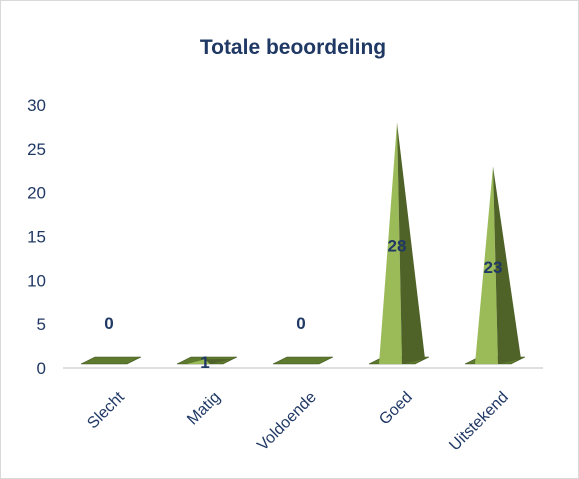 The width and height of the screenshot is (579, 479). I want to click on category-label: Slecht, so click(106, 410).